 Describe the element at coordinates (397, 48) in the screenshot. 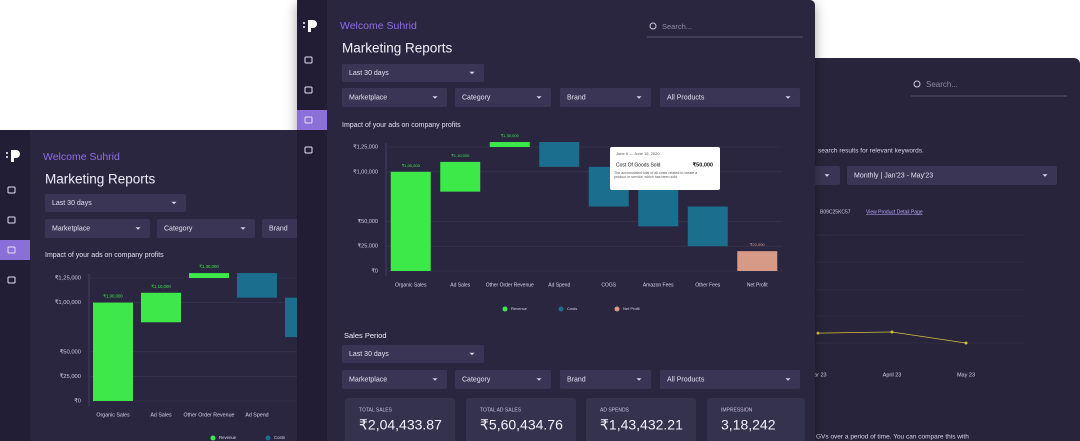

I see `page-title: Marketing Reports` at that location.